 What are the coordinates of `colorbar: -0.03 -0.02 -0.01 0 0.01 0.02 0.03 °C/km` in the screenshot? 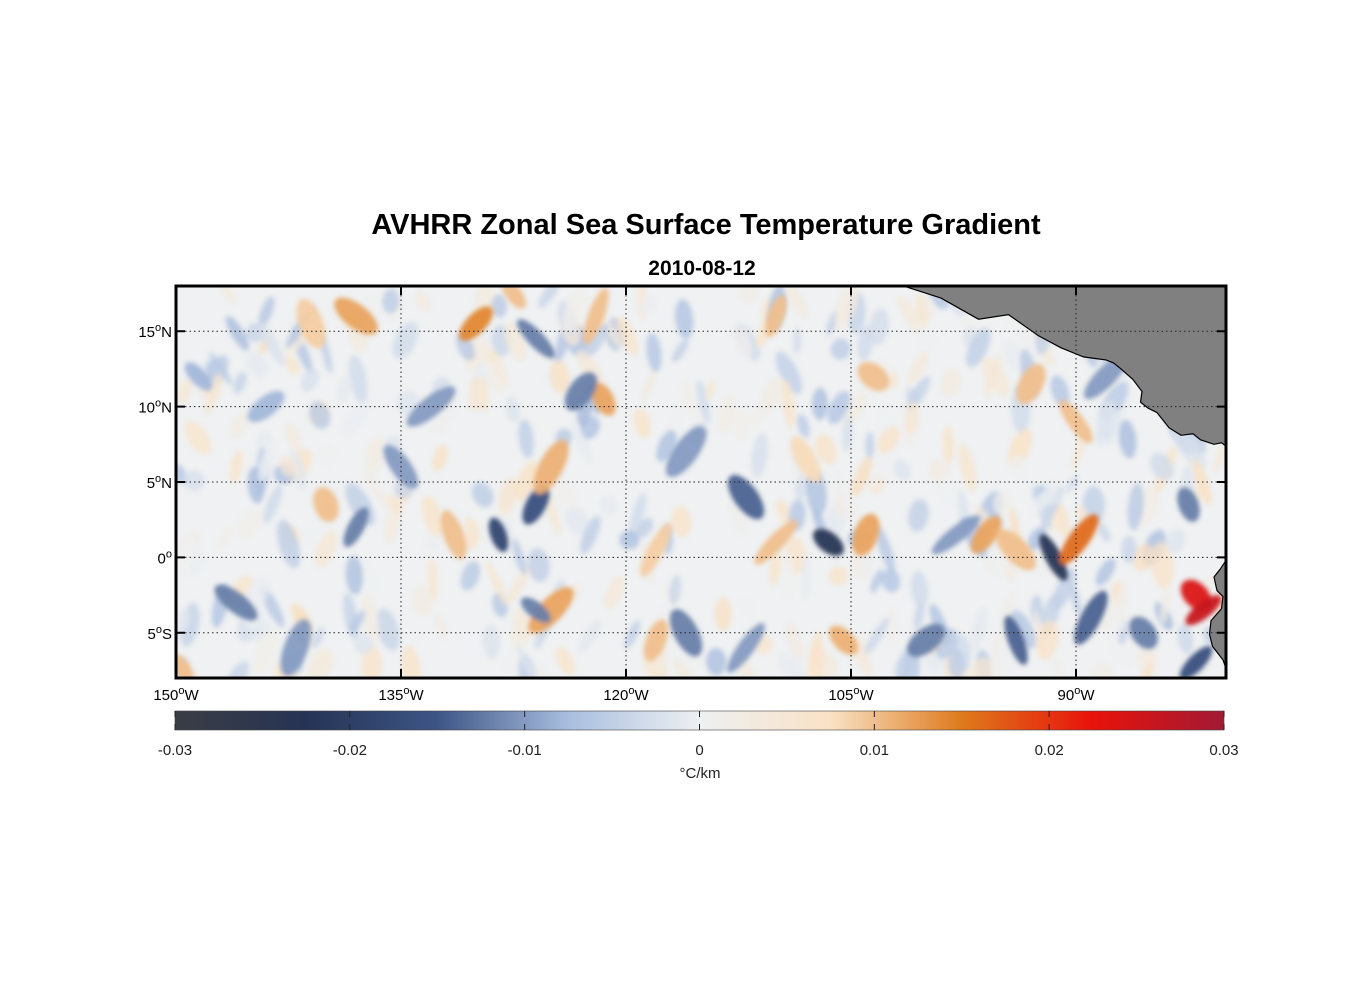 It's located at (698, 746).